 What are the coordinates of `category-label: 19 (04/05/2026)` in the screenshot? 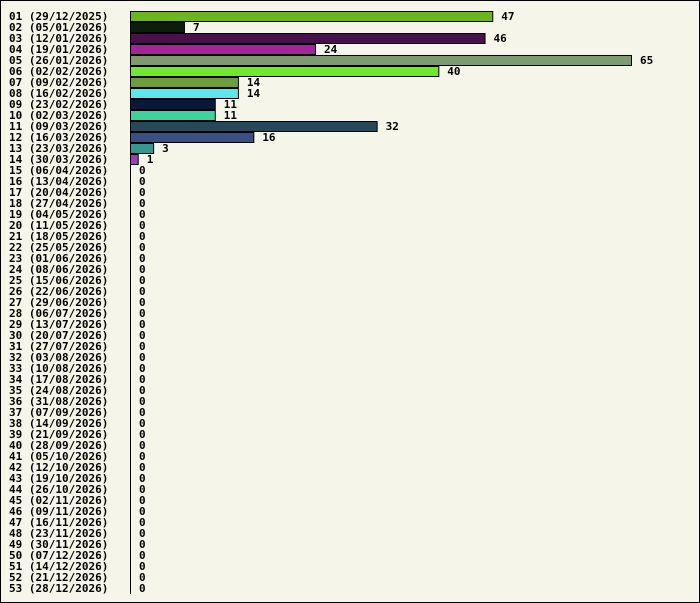 It's located at (58, 214).